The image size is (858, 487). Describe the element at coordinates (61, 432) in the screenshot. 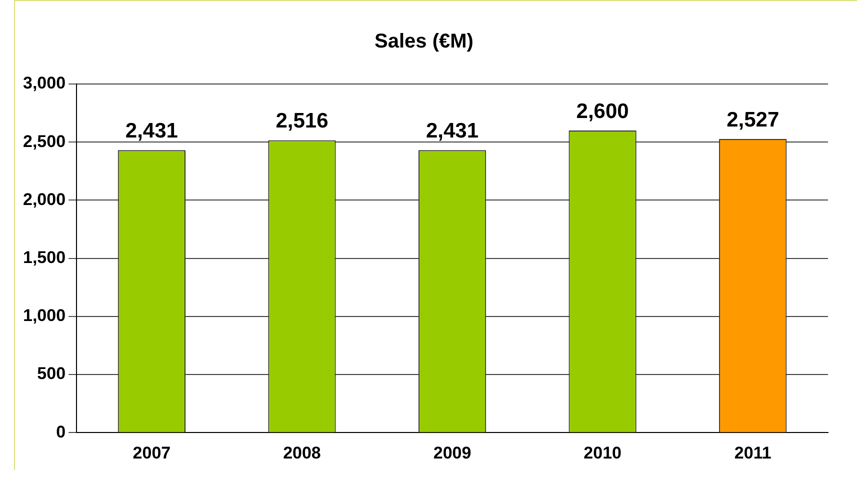

I see `y-tick-label: 0` at that location.